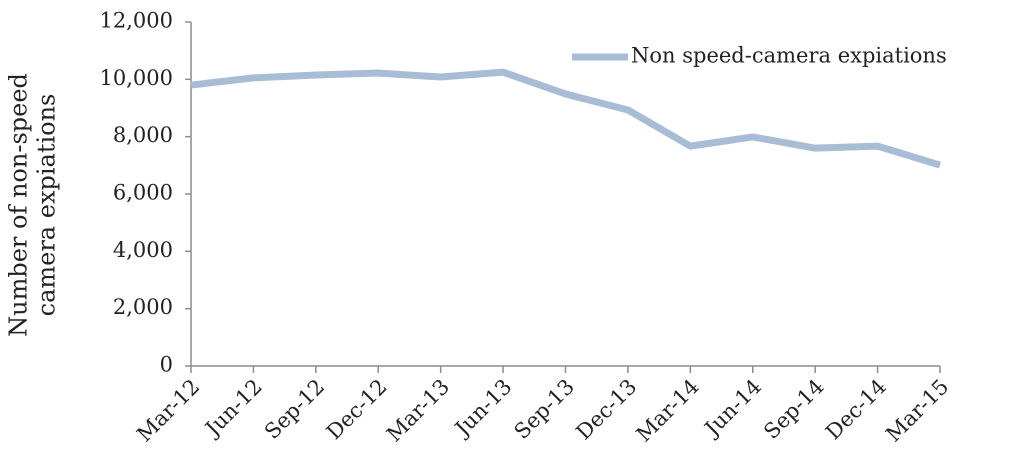 Image resolution: width=1019 pixels, height=458 pixels. What do you see at coordinates (789, 56) in the screenshot?
I see `legend-label: Non speed-camera expiations` at bounding box center [789, 56].